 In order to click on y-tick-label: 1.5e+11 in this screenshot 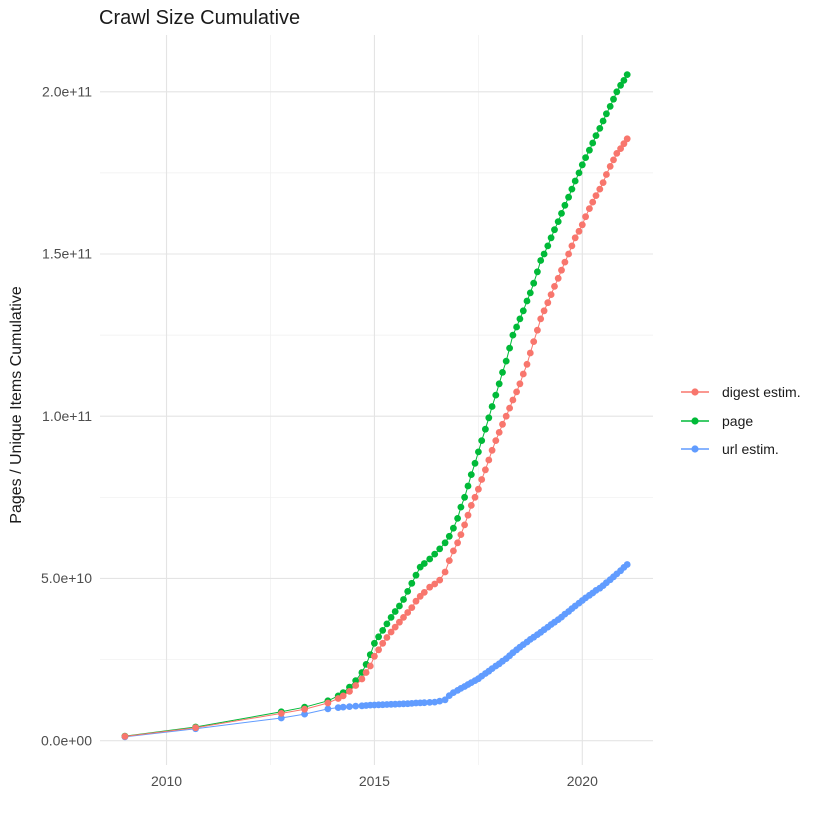, I will do `click(67, 254)`.